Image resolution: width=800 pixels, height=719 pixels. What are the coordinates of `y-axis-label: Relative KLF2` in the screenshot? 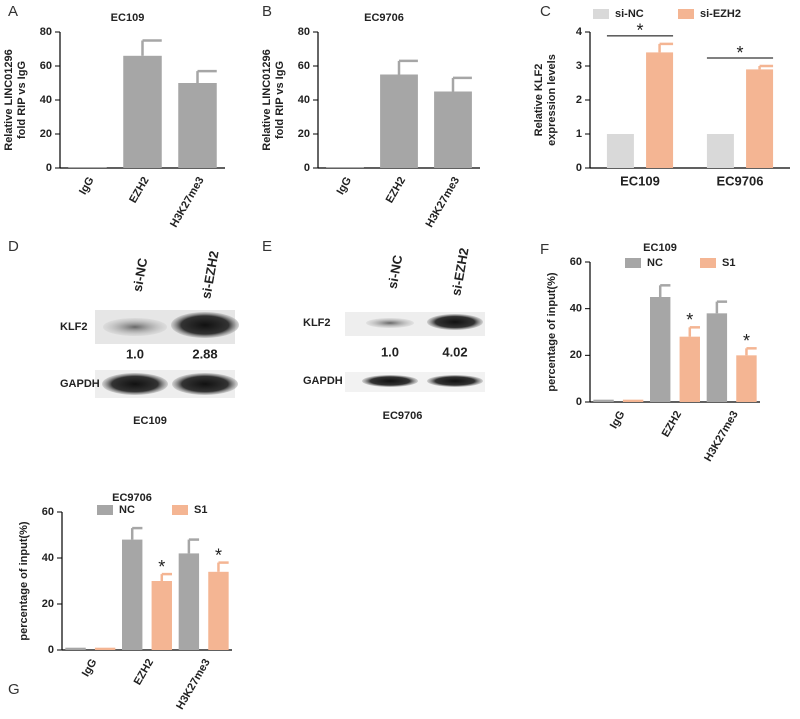 It's located at (539, 100).